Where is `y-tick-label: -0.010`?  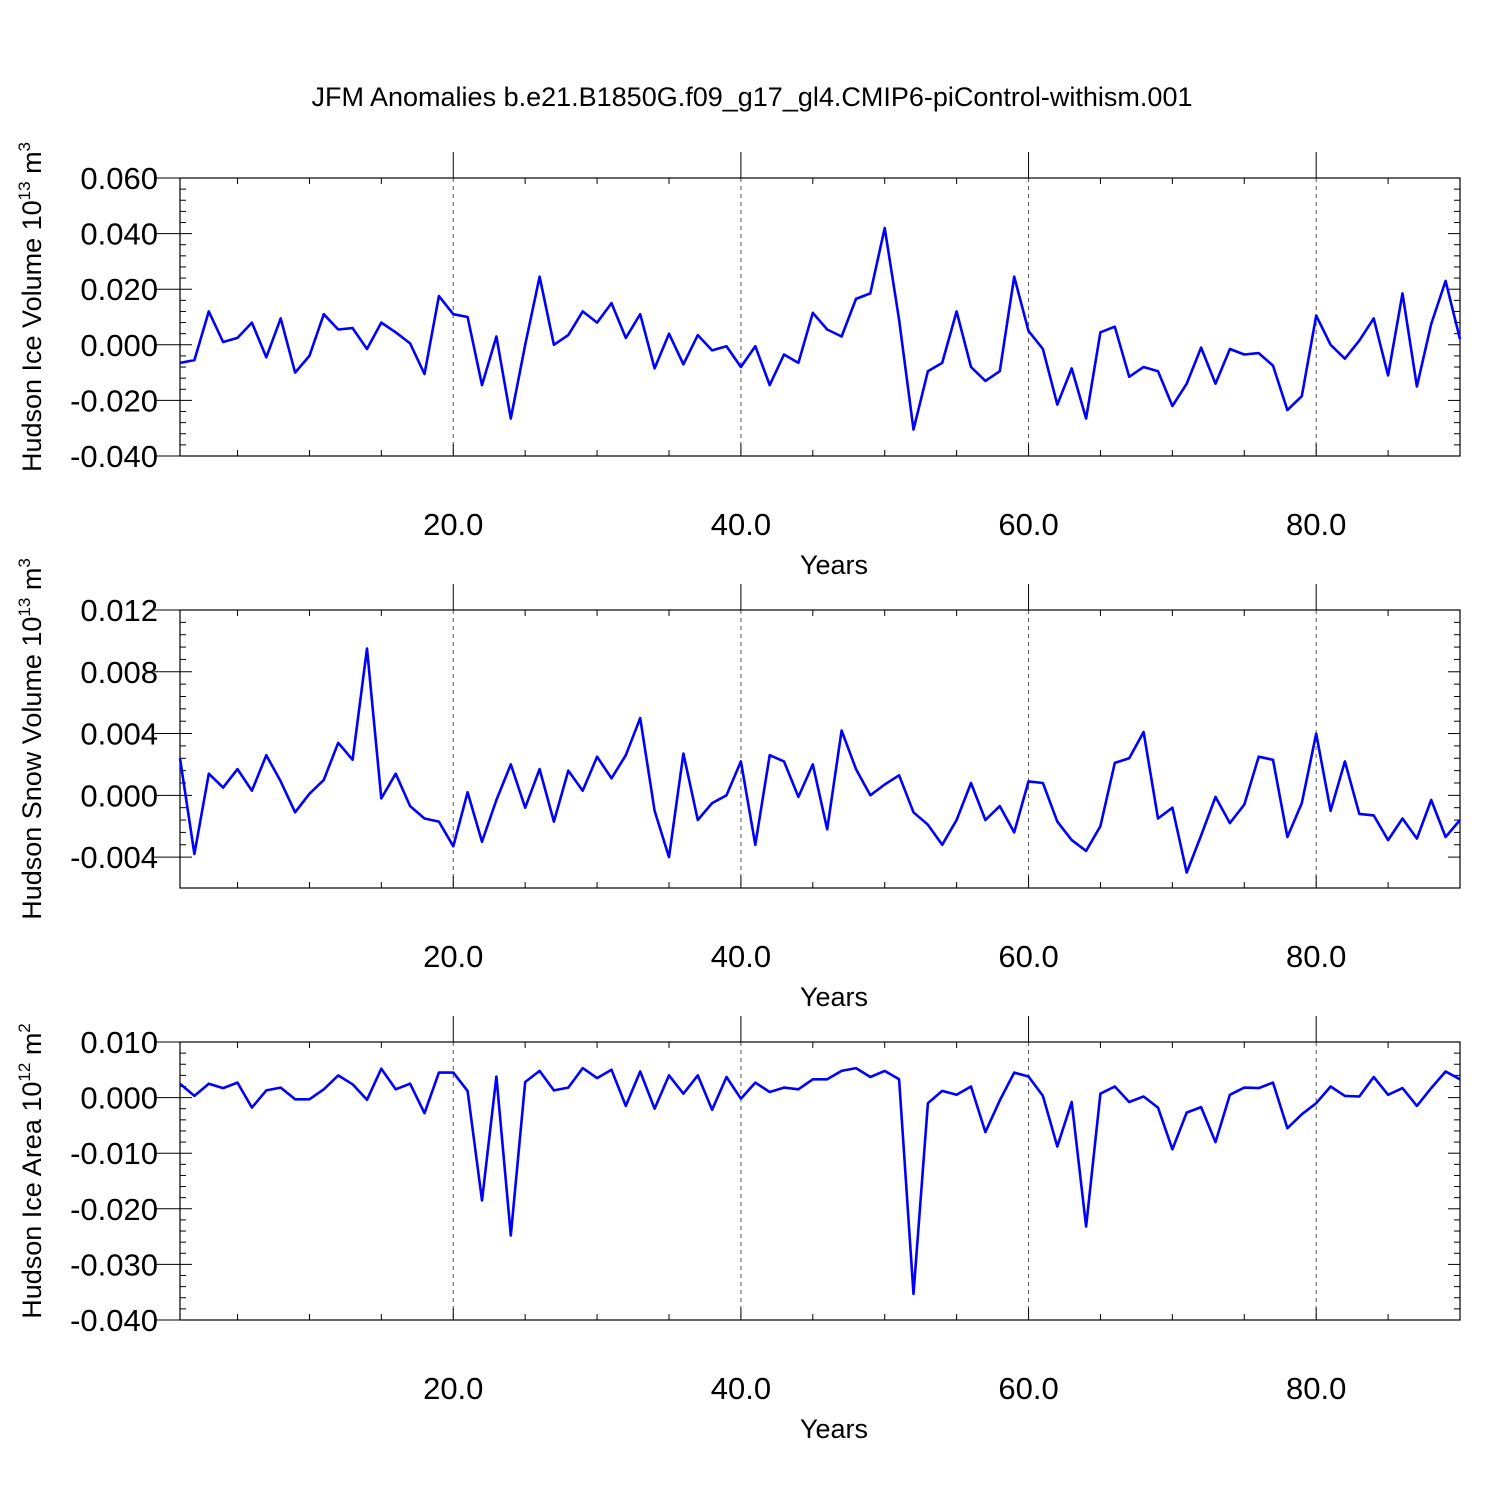
y-tick-label: -0.010 is located at coordinates (114, 1153).